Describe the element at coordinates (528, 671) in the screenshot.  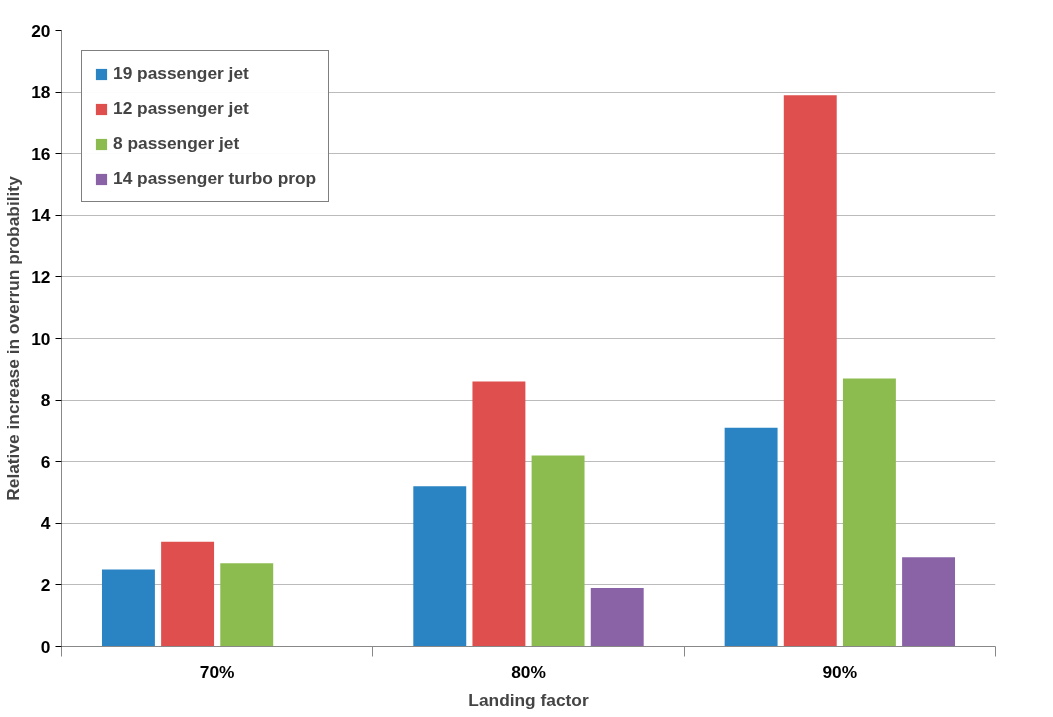
I see `x-tick-label: 80%` at that location.